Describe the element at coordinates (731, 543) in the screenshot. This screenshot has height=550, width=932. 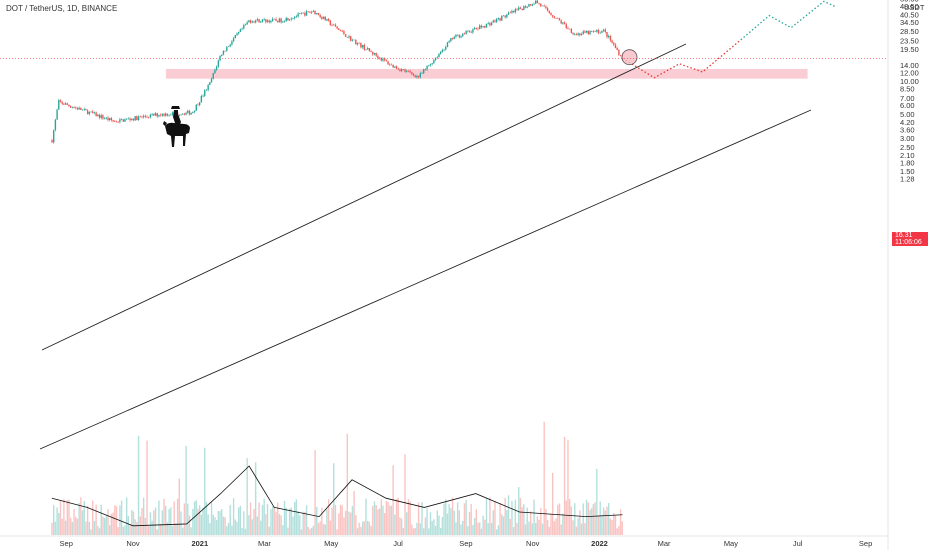
I see `time-tick-label: May` at that location.